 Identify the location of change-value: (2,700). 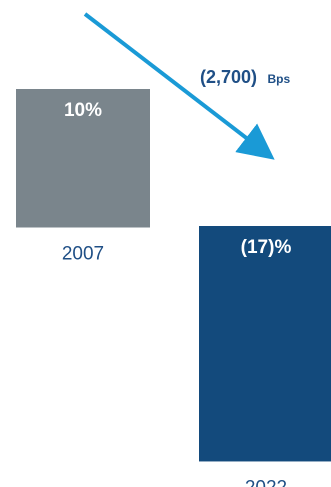
(228, 77).